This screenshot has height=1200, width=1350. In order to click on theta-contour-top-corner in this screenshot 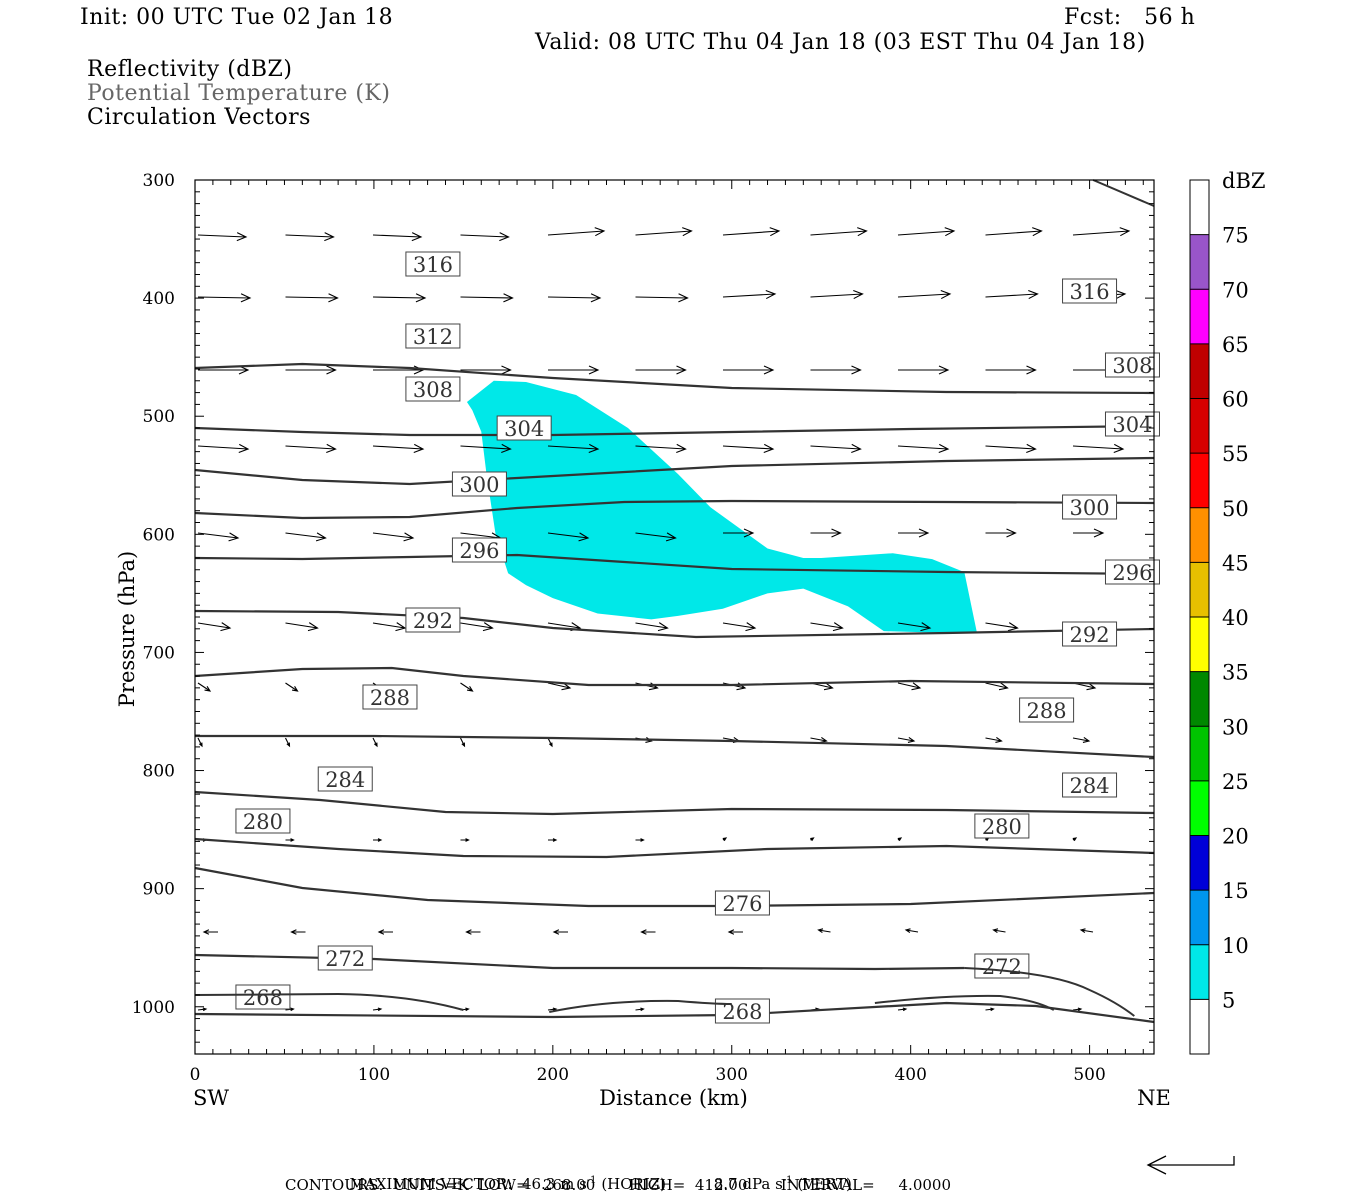, I will do `click(1123, 193)`.